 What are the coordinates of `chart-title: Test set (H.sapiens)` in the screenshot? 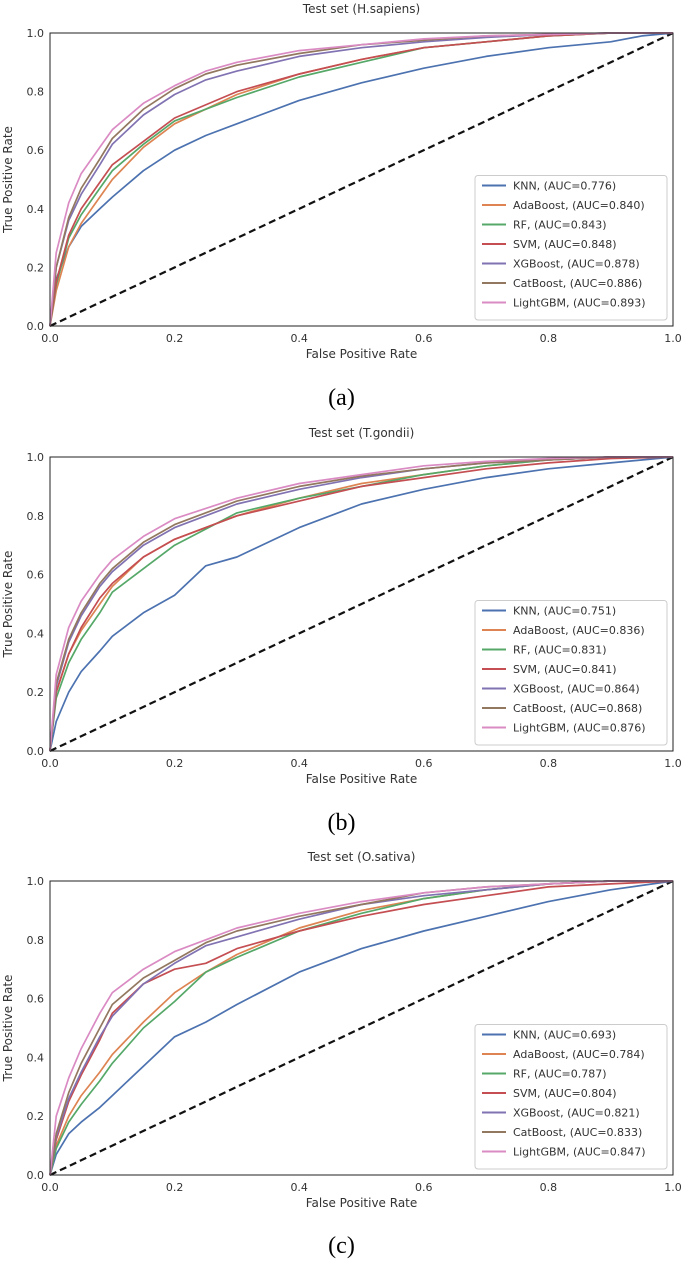 It's located at (361, 9).